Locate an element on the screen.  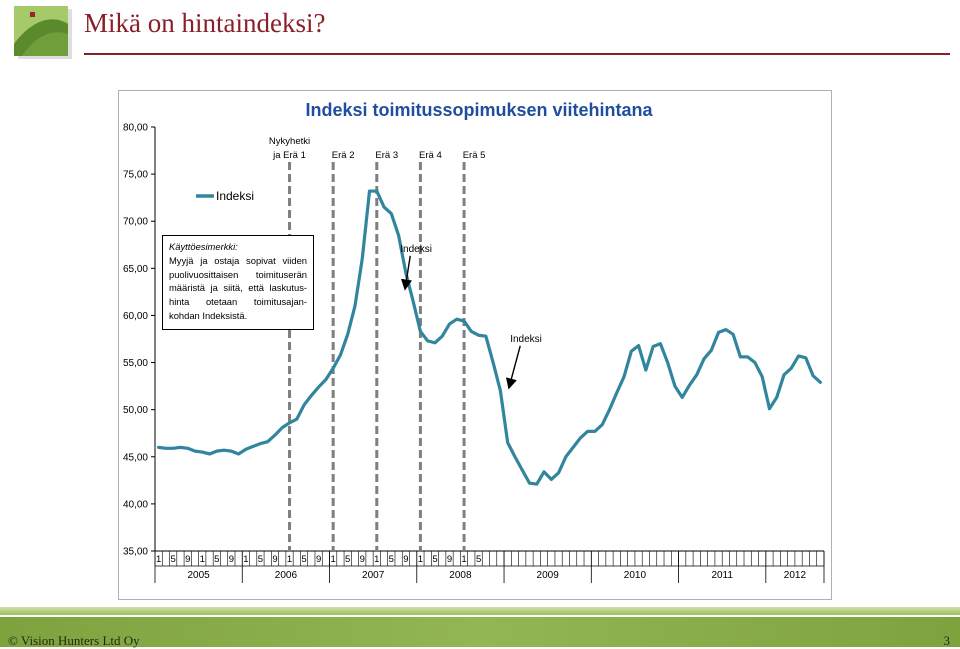
legend: Indeksi is located at coordinates (225, 196).